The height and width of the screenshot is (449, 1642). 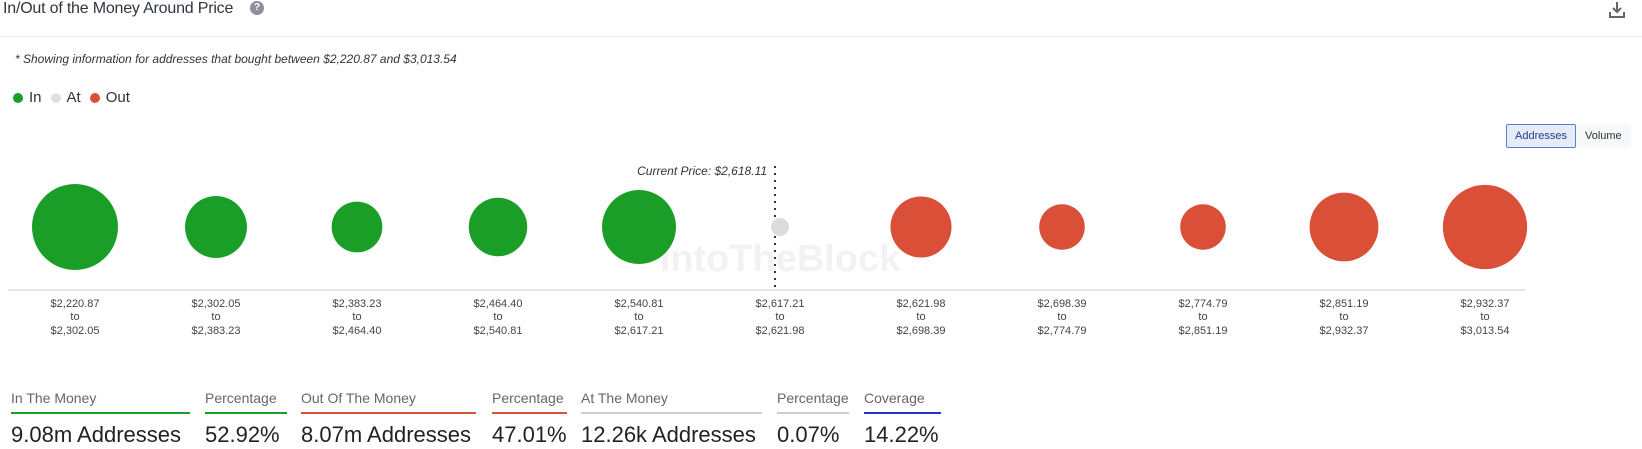 I want to click on tick-label-low: $2,774.79, so click(x=1203, y=304).